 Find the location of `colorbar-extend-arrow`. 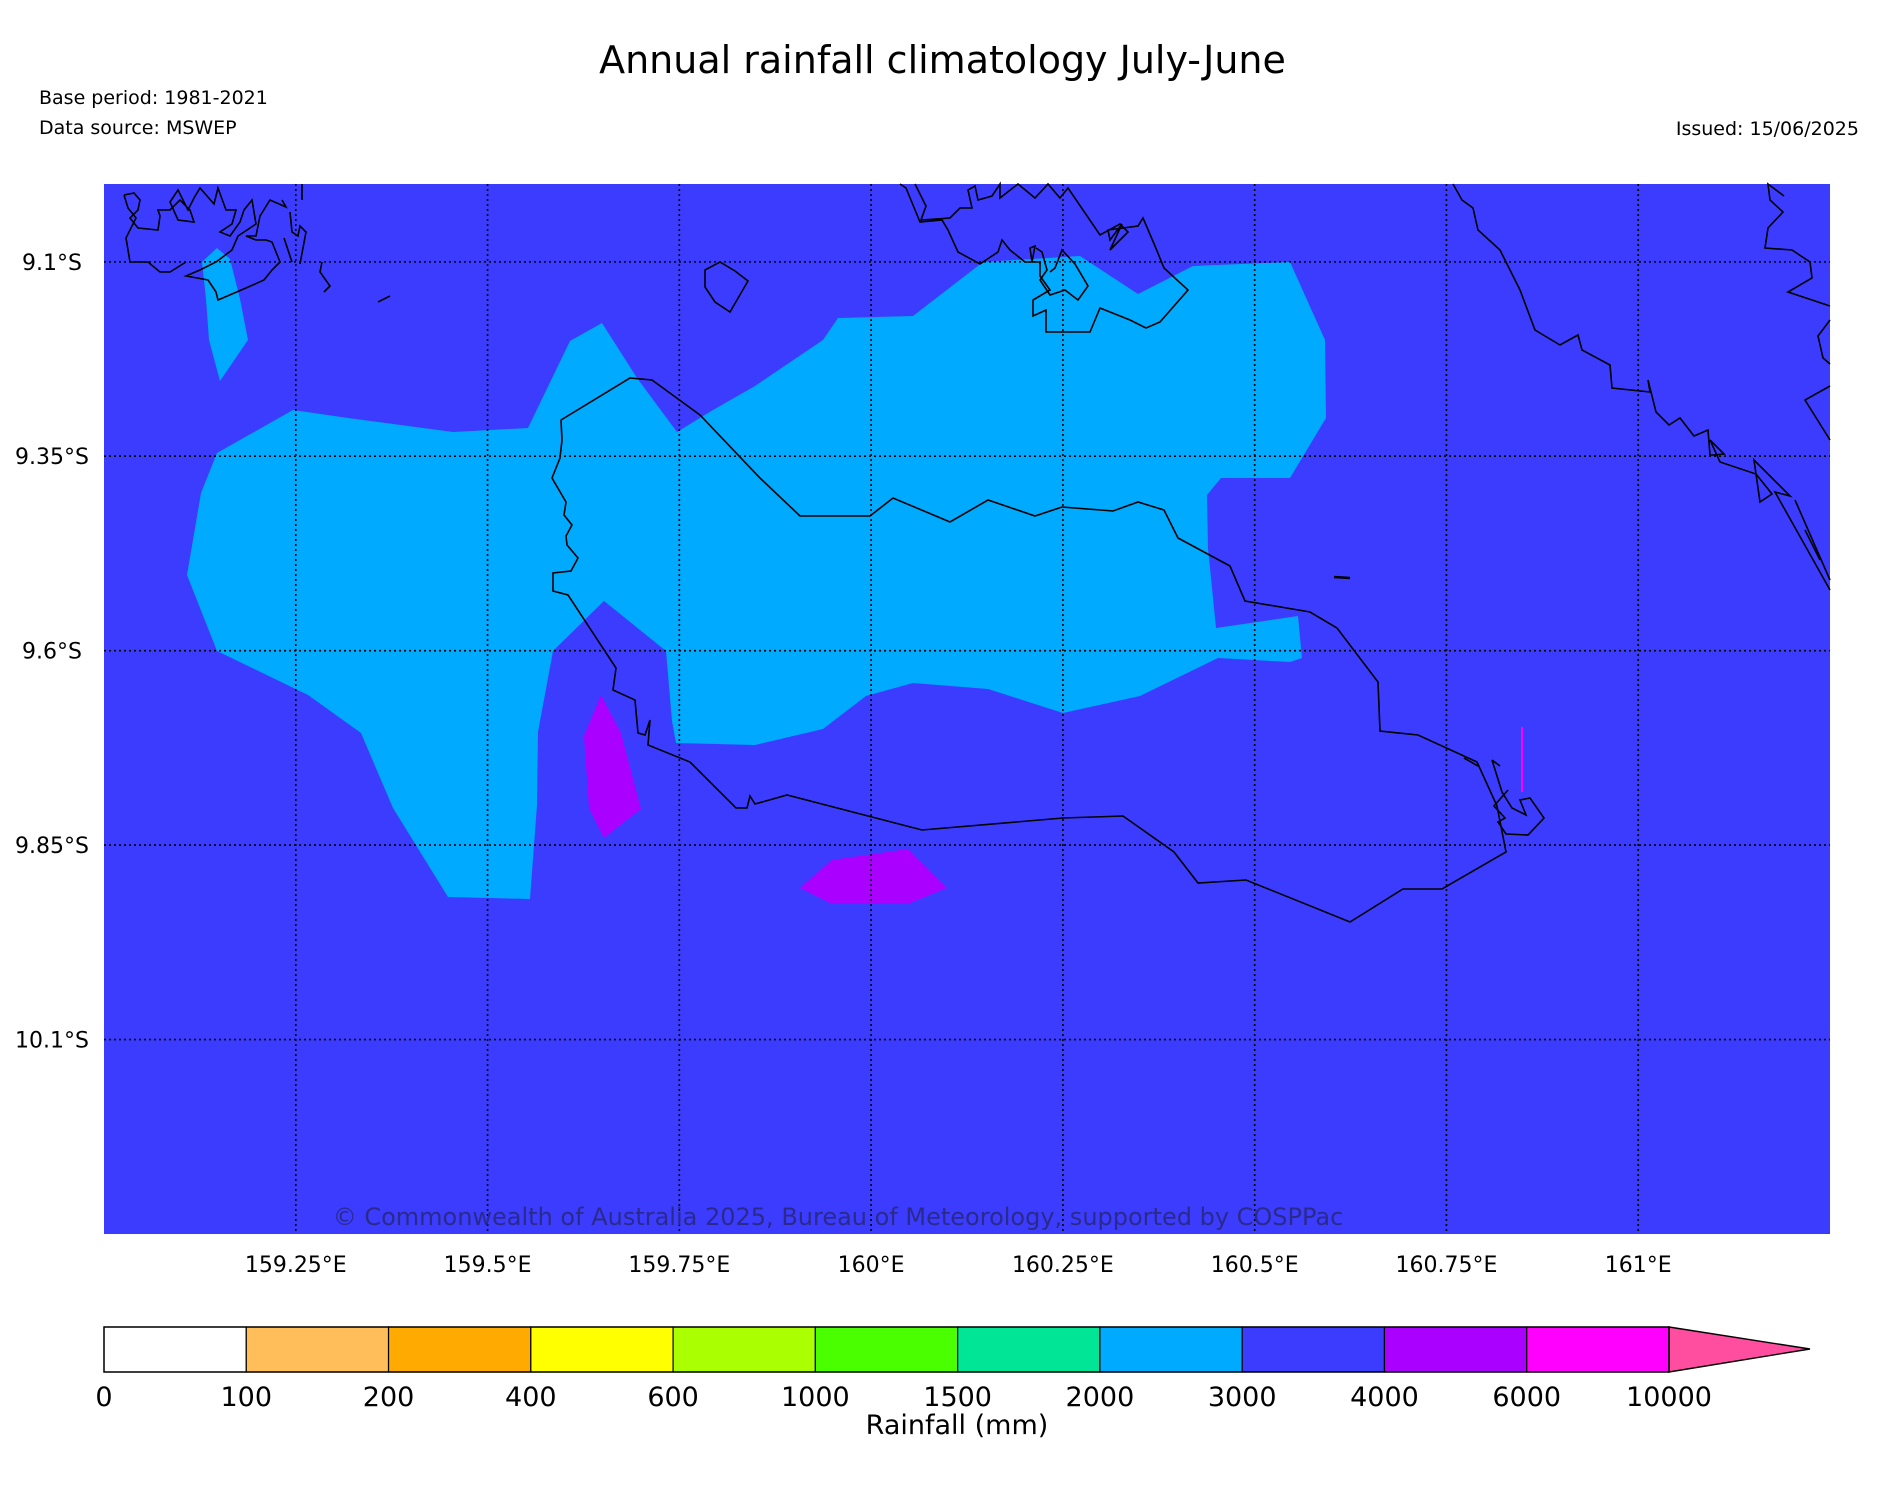

colorbar-extend-arrow is located at coordinates (1739, 1349).